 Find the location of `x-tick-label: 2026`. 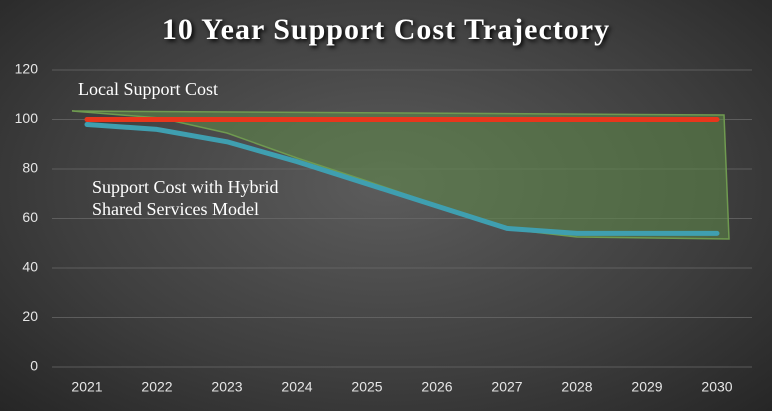

x-tick-label: 2026 is located at coordinates (436, 387).